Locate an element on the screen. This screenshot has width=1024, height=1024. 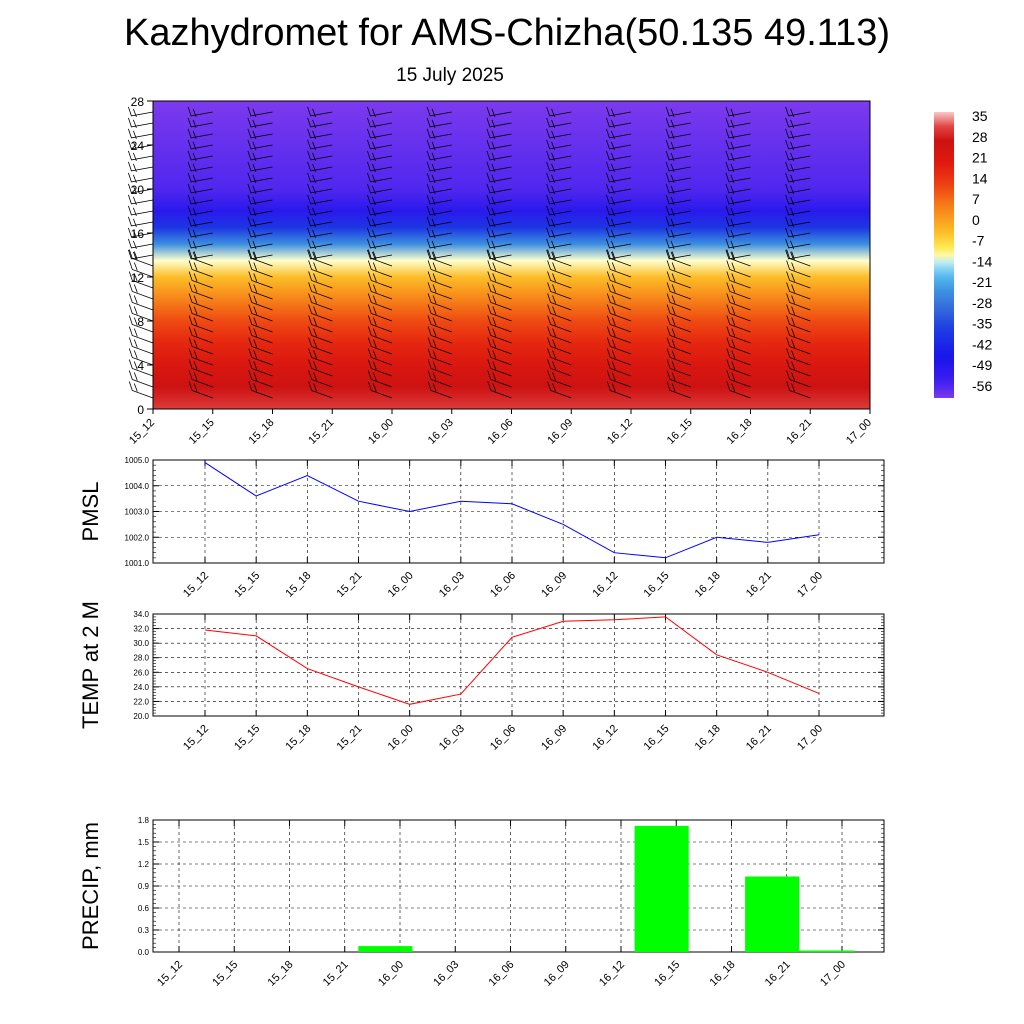
y-tick-label: 26.0 is located at coordinates (141, 672).